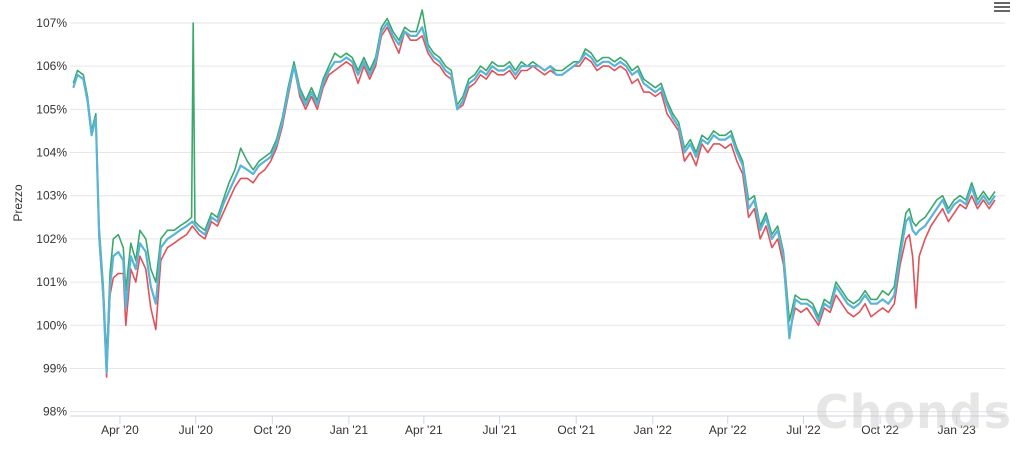 Image resolution: width=1024 pixels, height=451 pixels. I want to click on hamburger-menu-icon, so click(1002, 3).